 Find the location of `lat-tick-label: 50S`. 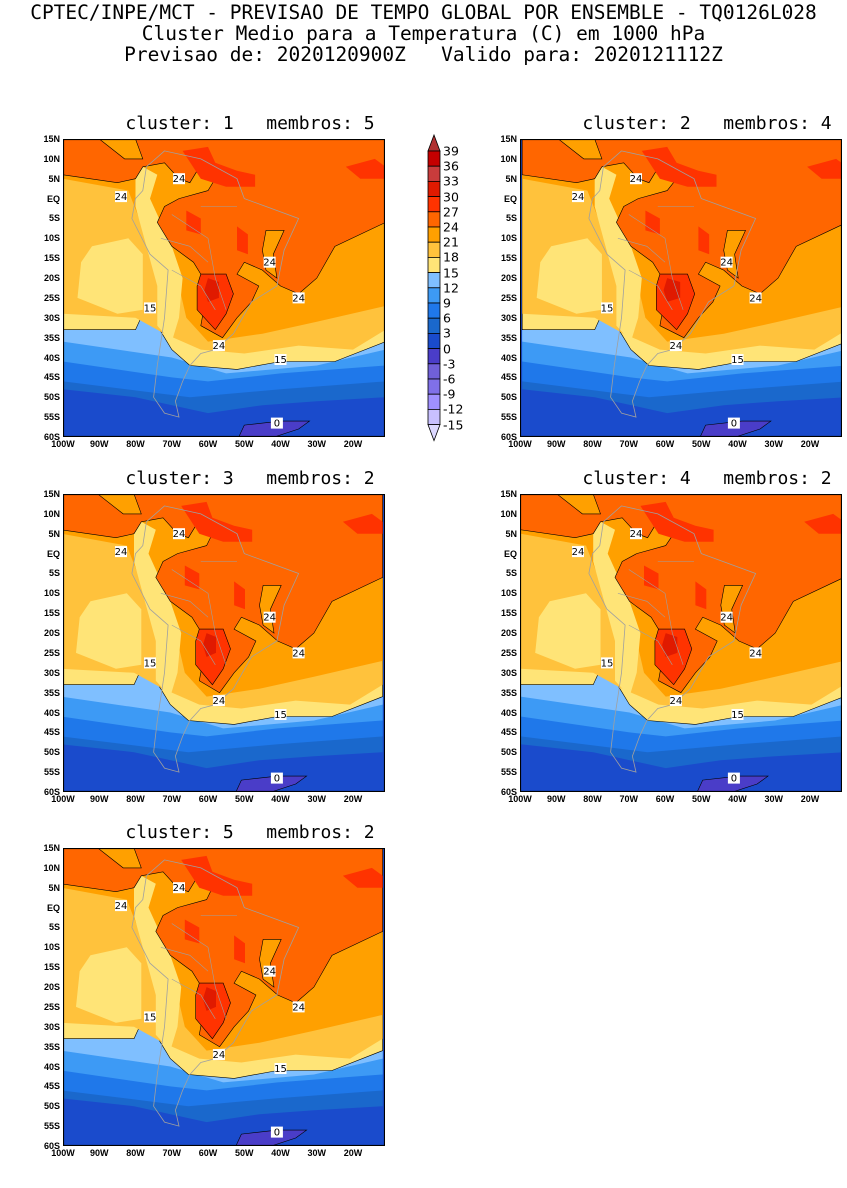

lat-tick-label: 50S is located at coordinates (508, 752).